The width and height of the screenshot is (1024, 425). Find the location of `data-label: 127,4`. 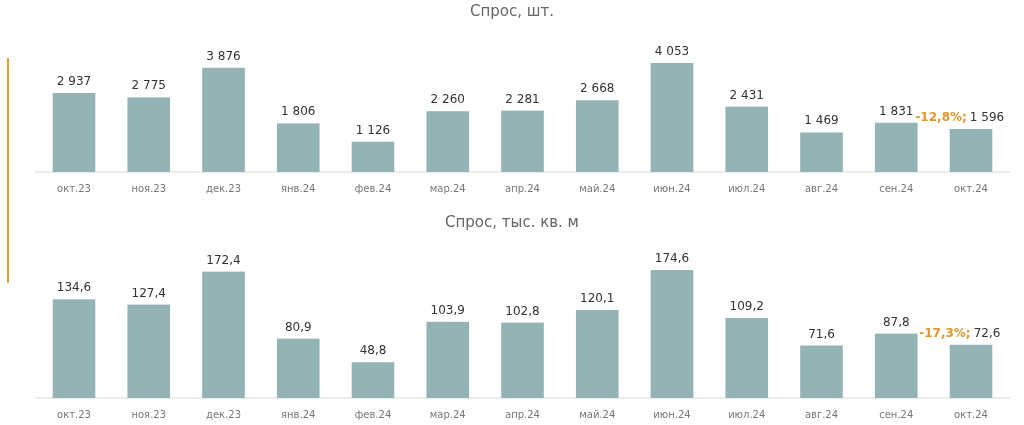

data-label: 127,4 is located at coordinates (148, 292).